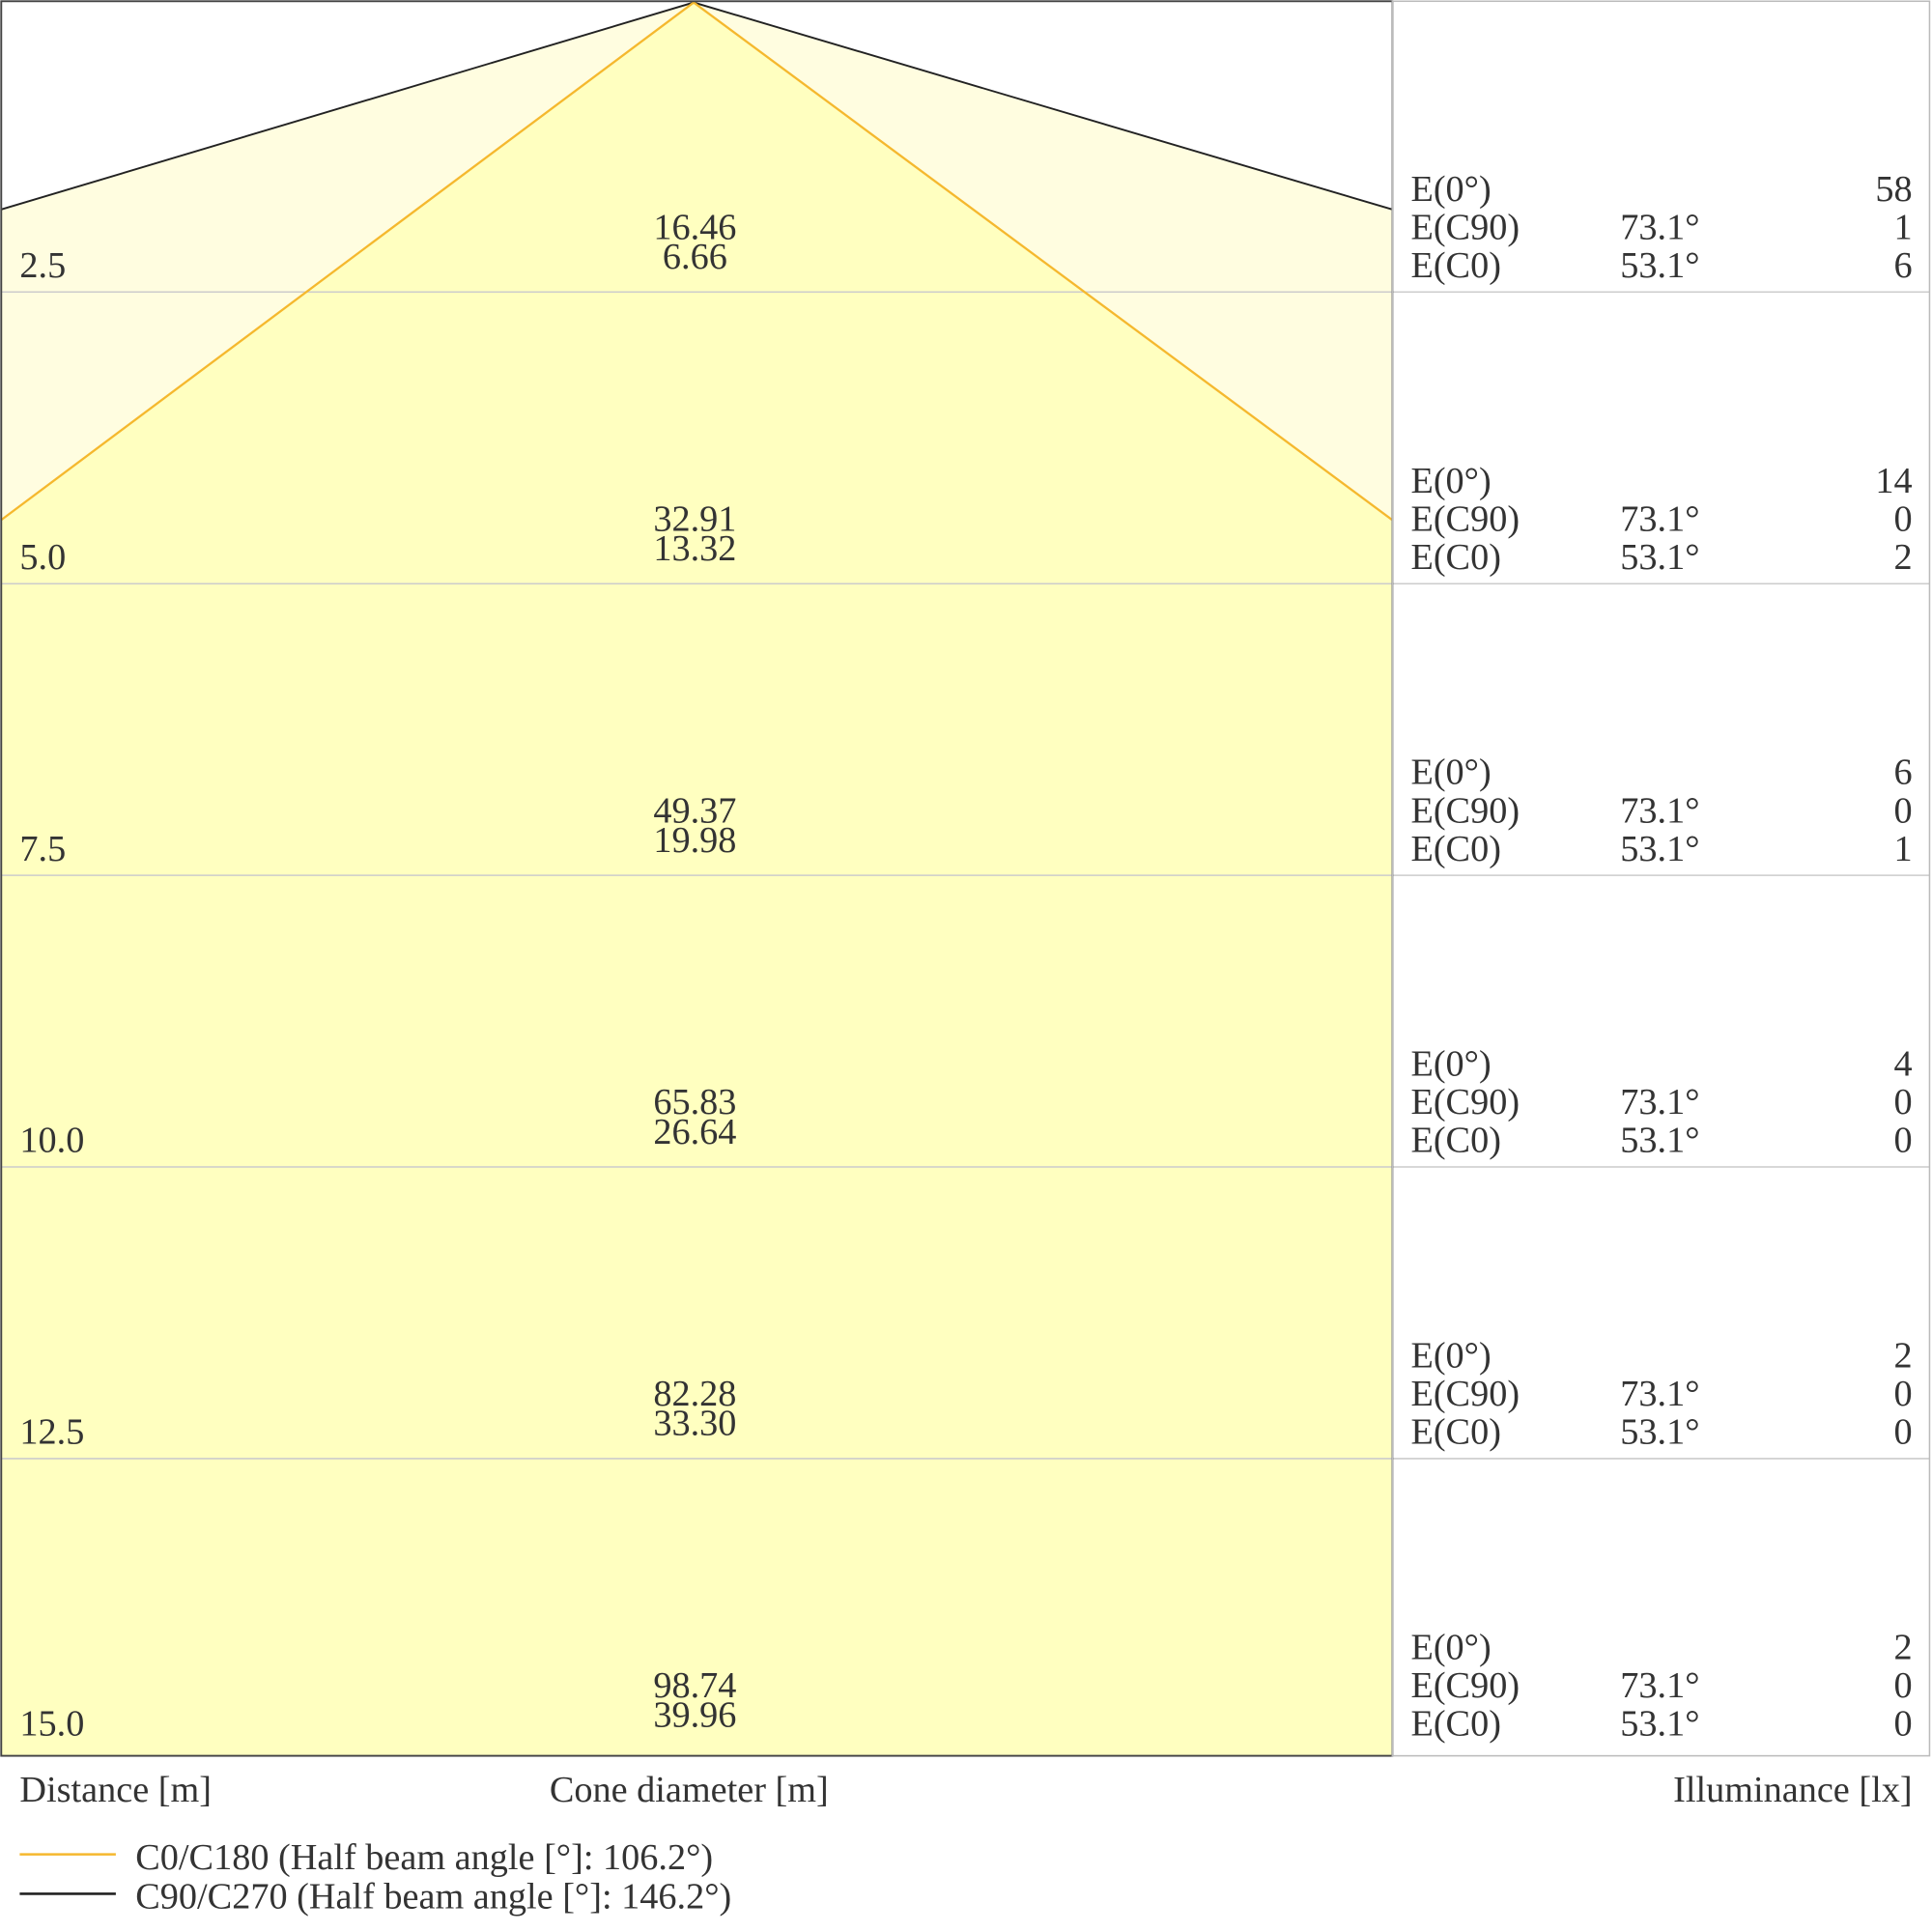 This screenshot has width=1932, height=1932. What do you see at coordinates (694, 1102) in the screenshot?
I see `cone-diameter-c90: 65.83` at bounding box center [694, 1102].